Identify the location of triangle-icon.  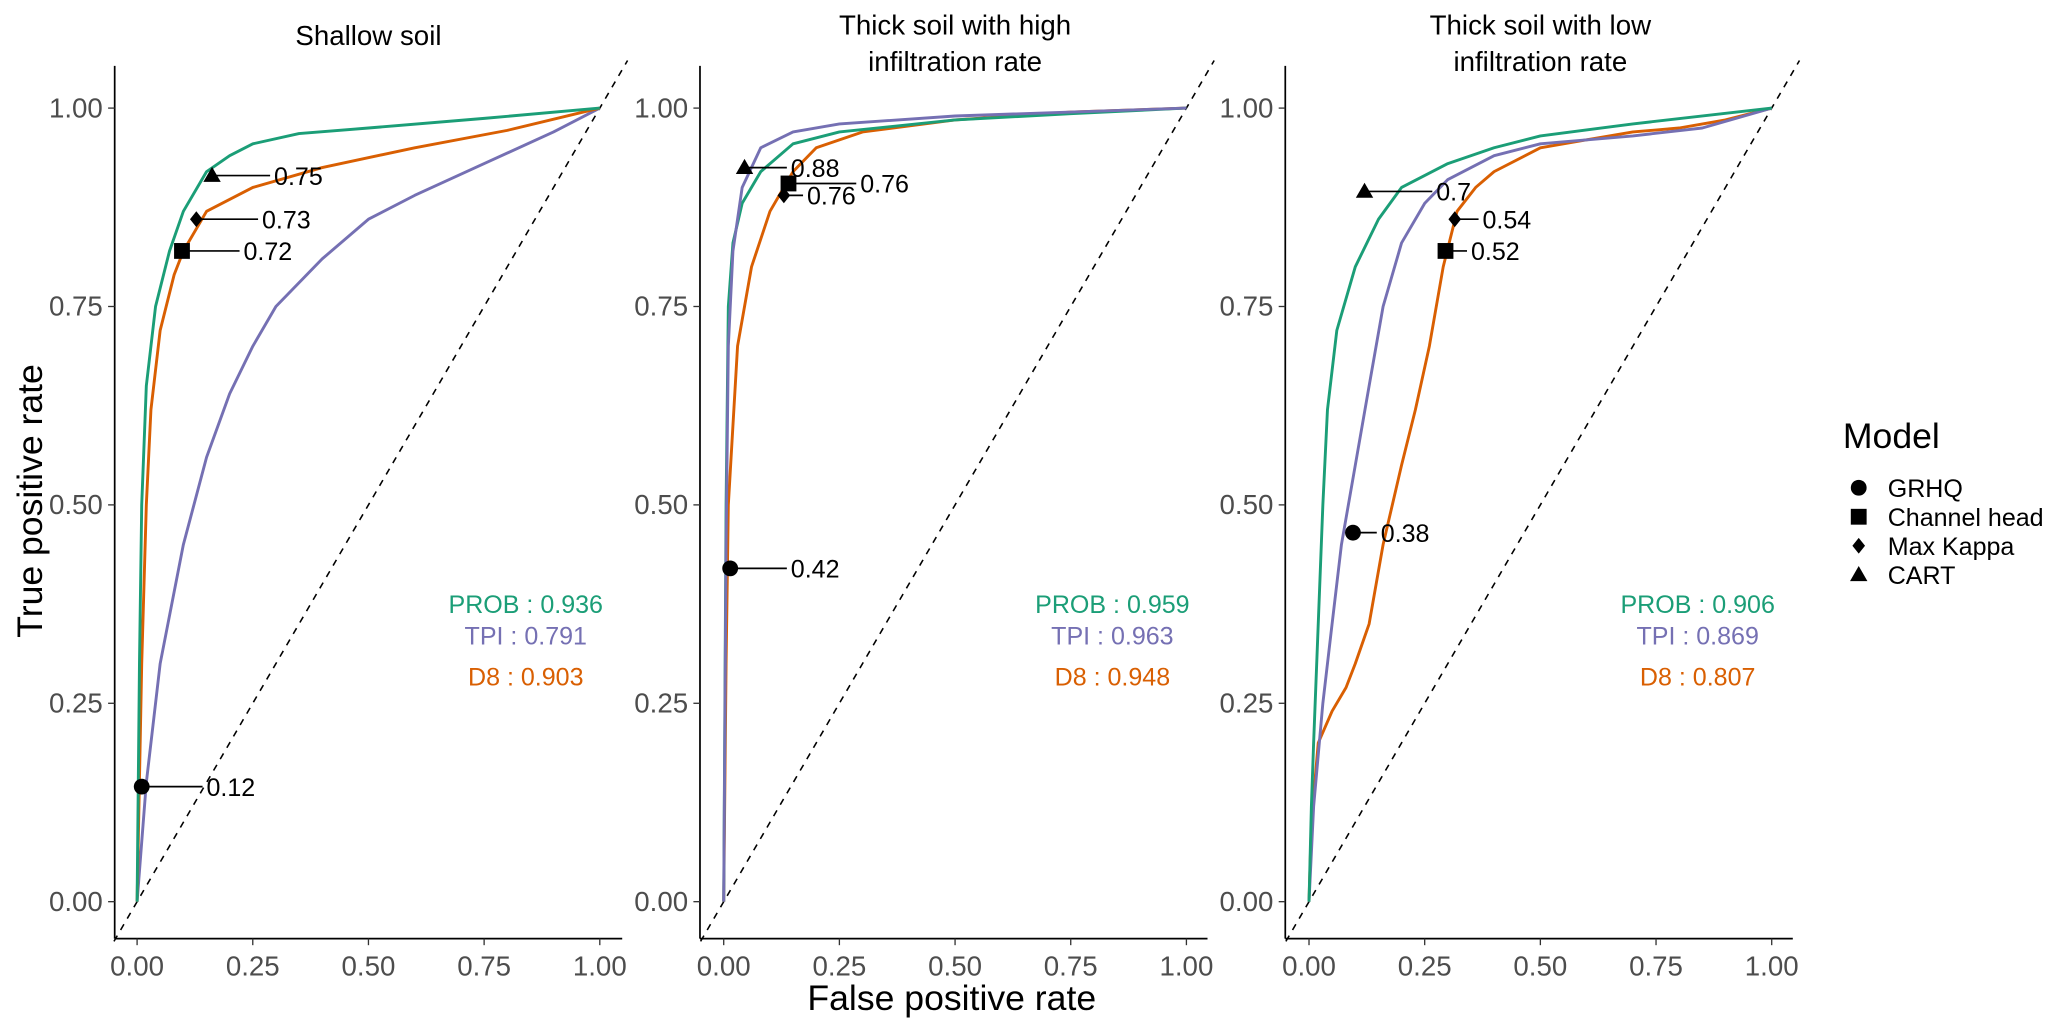
(1859, 574).